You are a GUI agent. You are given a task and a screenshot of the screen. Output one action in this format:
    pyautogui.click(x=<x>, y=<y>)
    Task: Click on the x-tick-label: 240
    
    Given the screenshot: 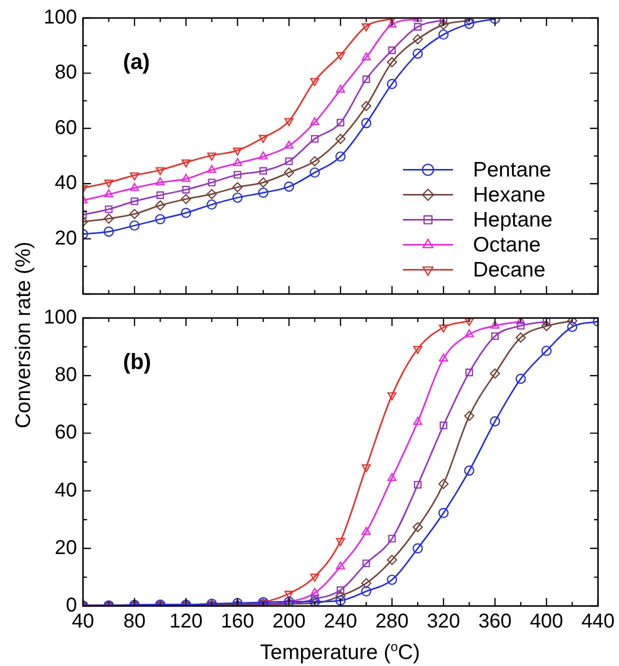 What is the action you would take?
    pyautogui.click(x=341, y=621)
    